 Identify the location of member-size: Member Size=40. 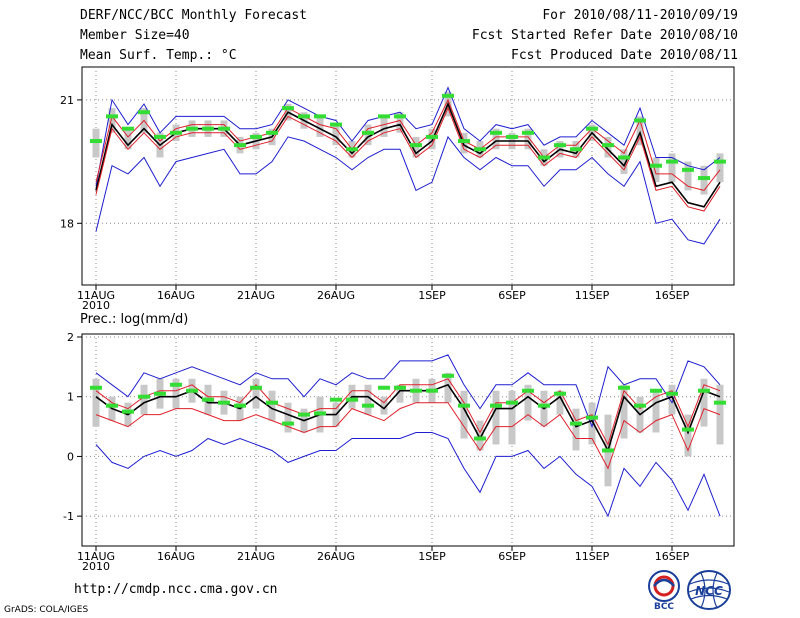
(135, 35).